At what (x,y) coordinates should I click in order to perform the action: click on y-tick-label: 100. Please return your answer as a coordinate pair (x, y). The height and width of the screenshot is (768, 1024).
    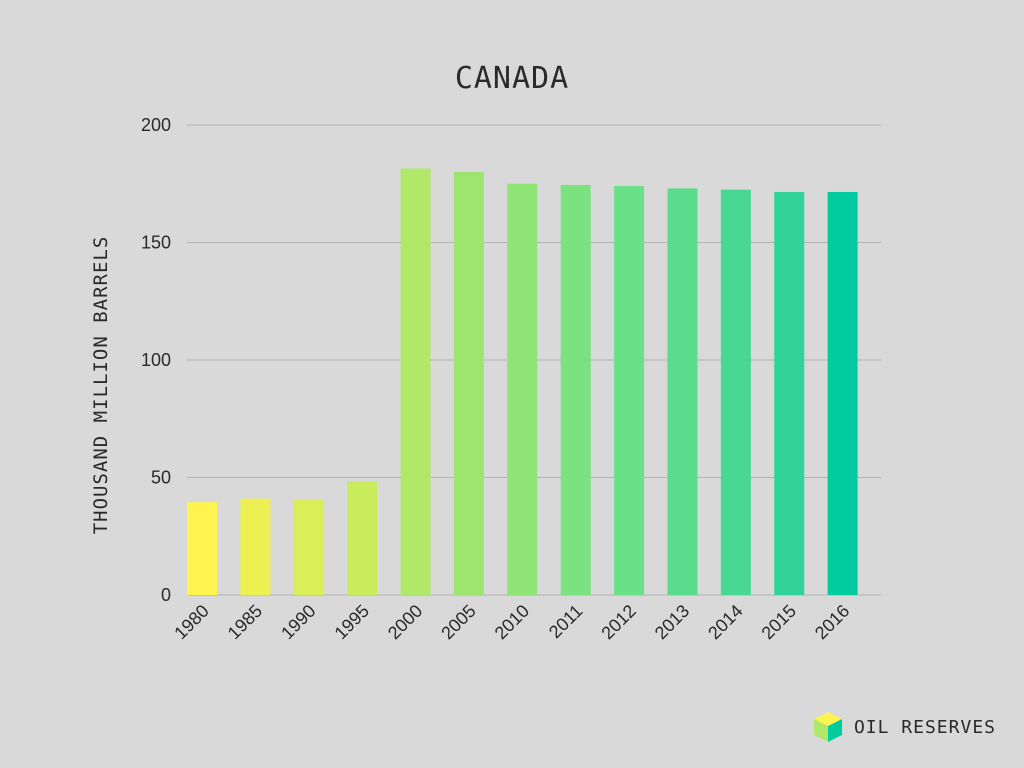
    Looking at the image, I should click on (156, 360).